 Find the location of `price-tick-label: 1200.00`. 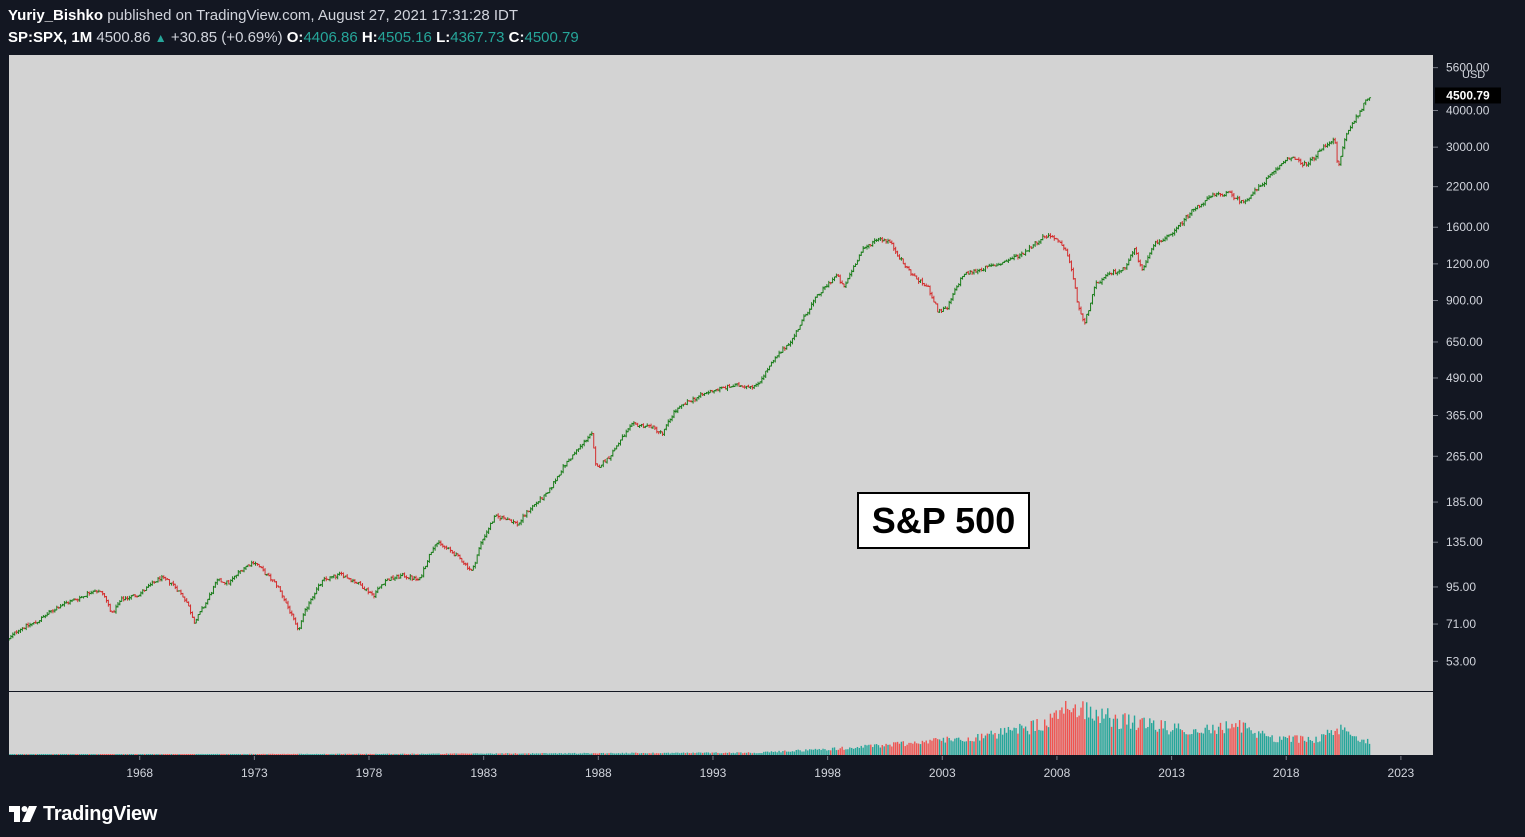

price-tick-label: 1200.00 is located at coordinates (1468, 264).